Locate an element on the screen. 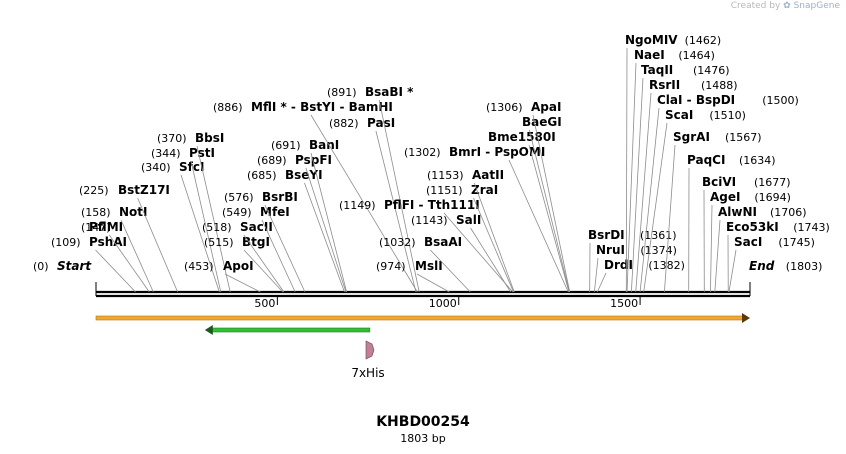  feature-label: 7xHis is located at coordinates (367, 373).